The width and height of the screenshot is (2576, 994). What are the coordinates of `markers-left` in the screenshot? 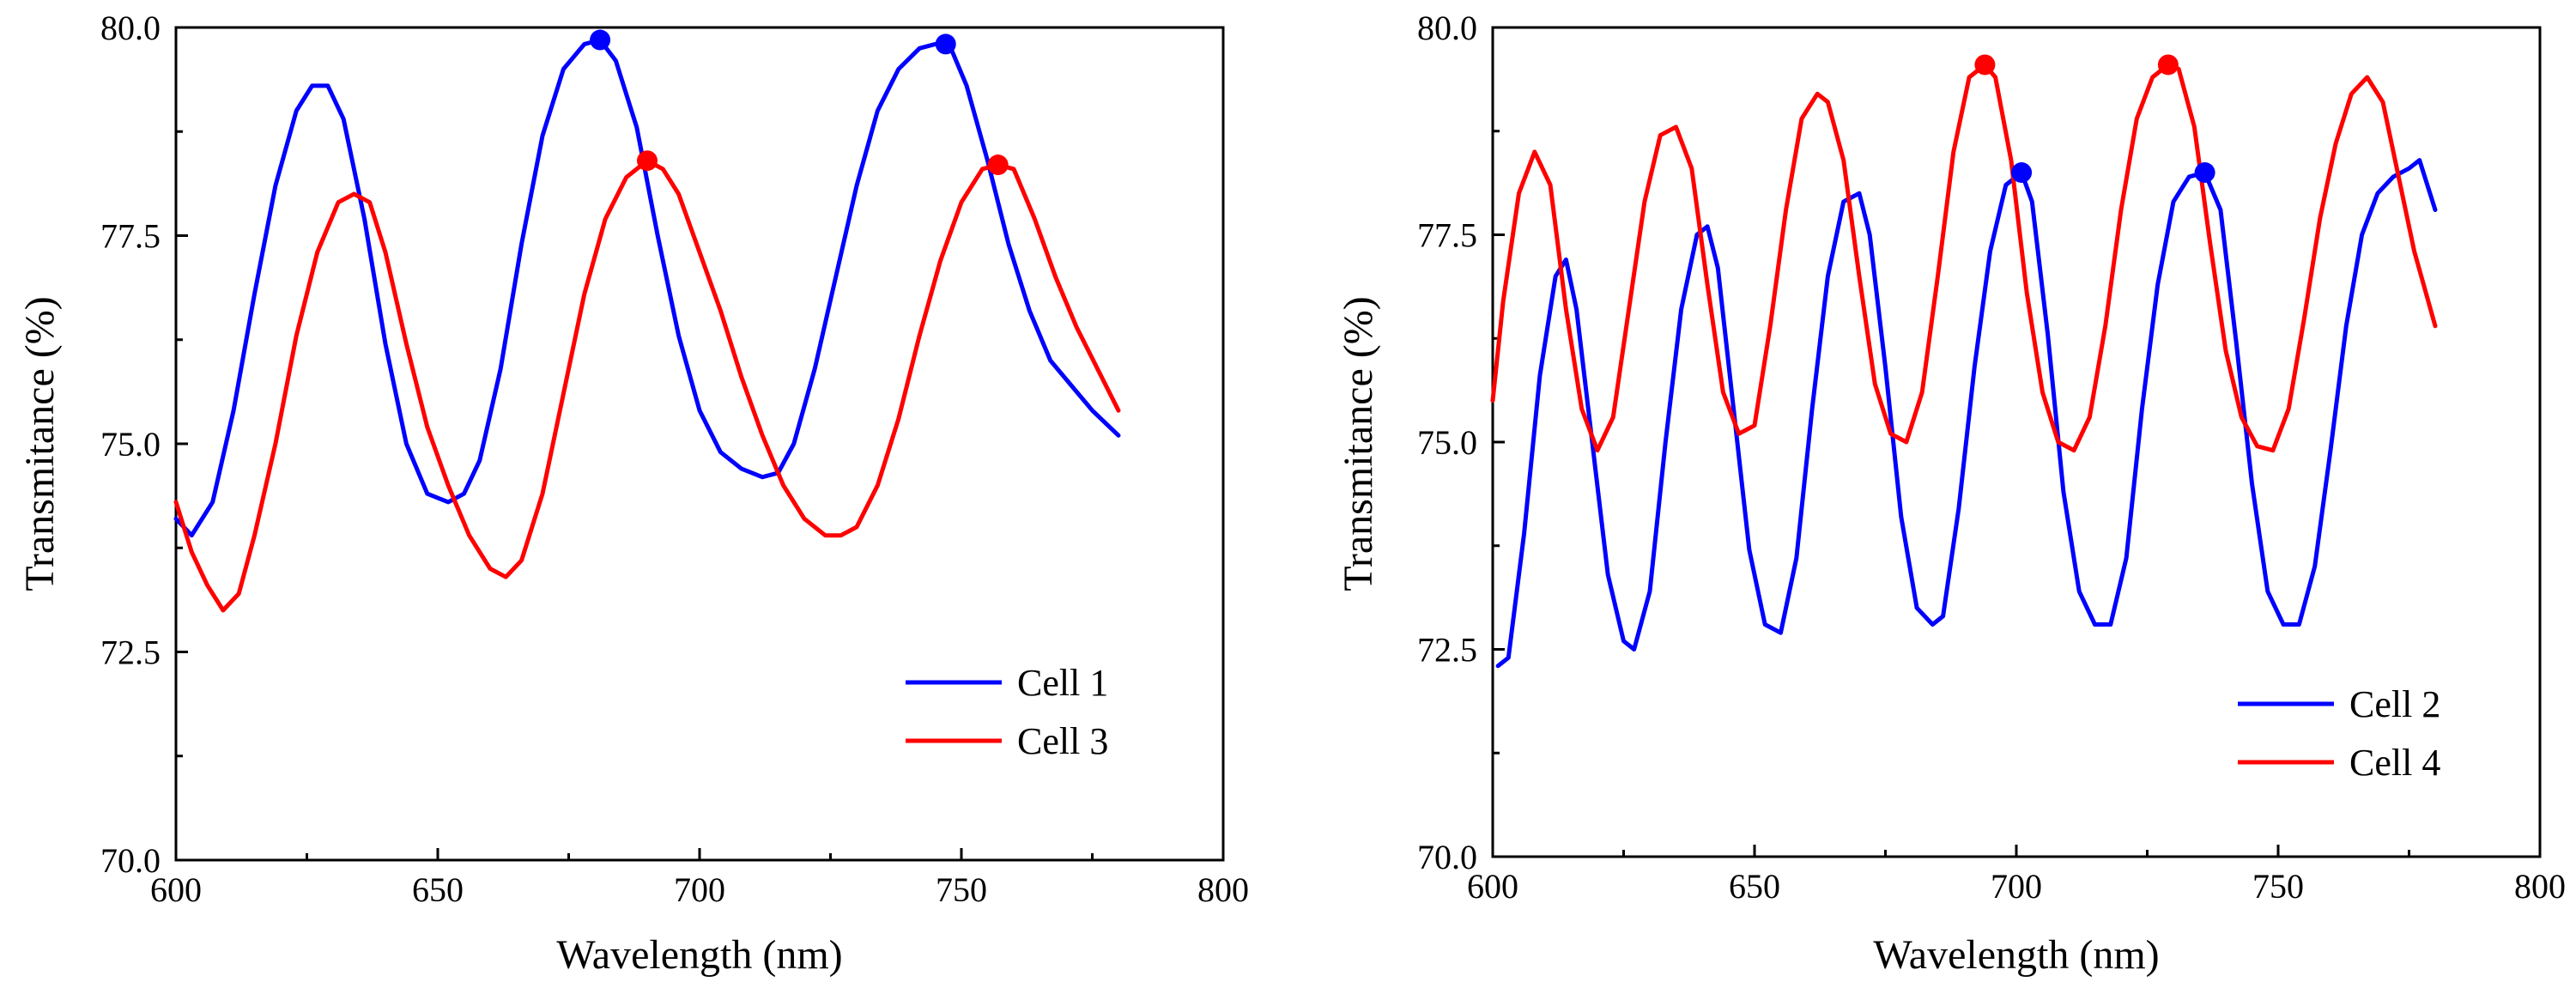 It's located at (799, 102).